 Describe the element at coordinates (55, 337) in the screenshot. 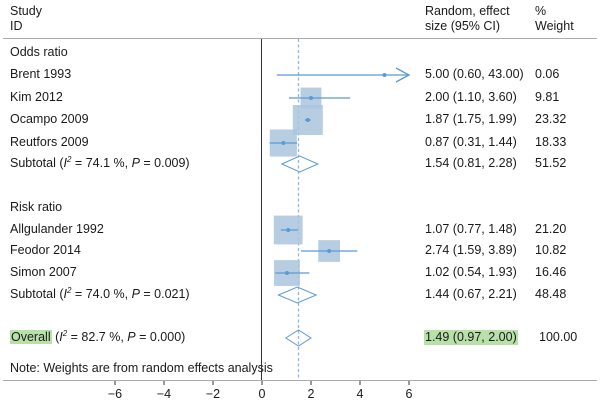

I see `stat-prefix: (` at that location.